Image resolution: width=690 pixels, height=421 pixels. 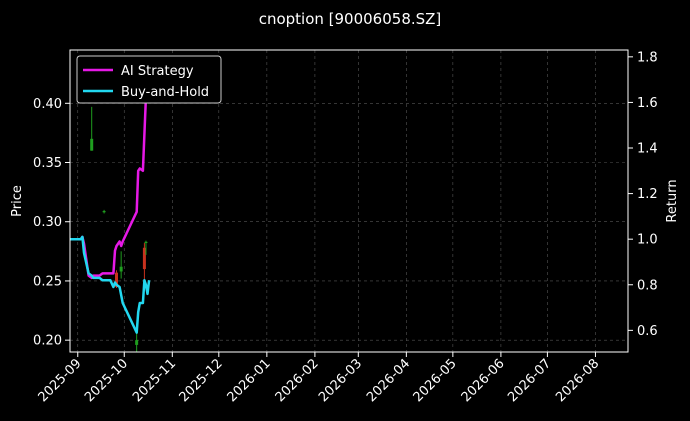 I want to click on y-left-tick-label-0-30: 0.30, so click(x=47, y=222).